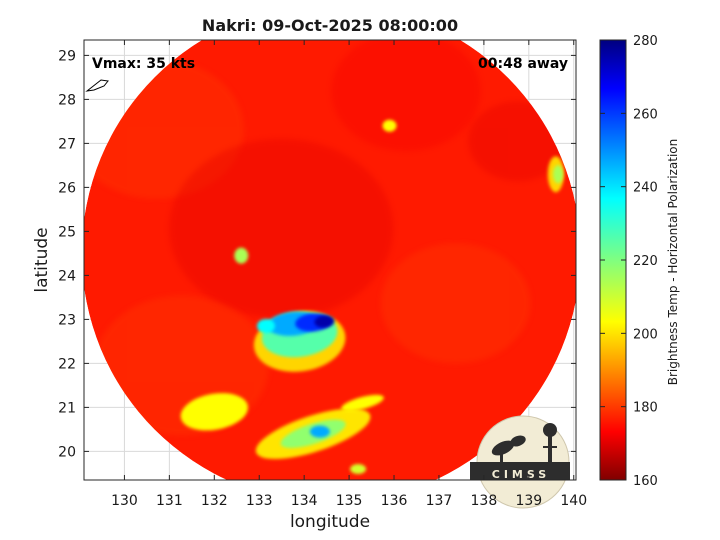  What do you see at coordinates (349, 501) in the screenshot?
I see `x-tick-label: 135` at bounding box center [349, 501].